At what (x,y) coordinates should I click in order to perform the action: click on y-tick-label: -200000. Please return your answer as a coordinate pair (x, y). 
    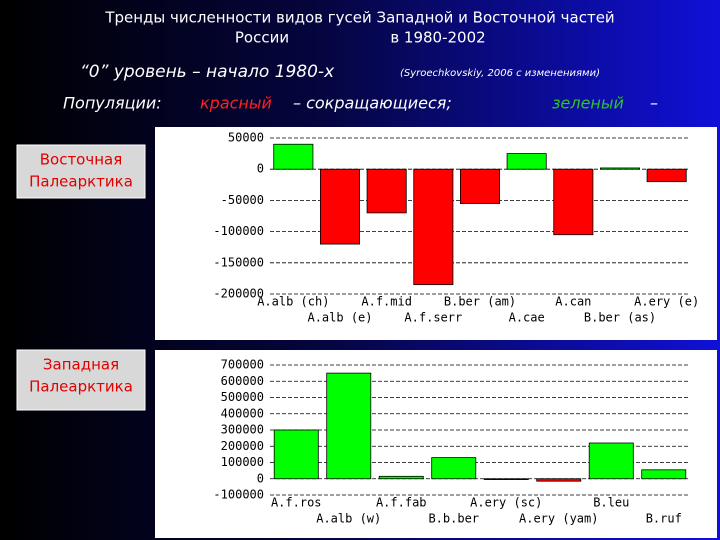
    Looking at the image, I should click on (238, 294).